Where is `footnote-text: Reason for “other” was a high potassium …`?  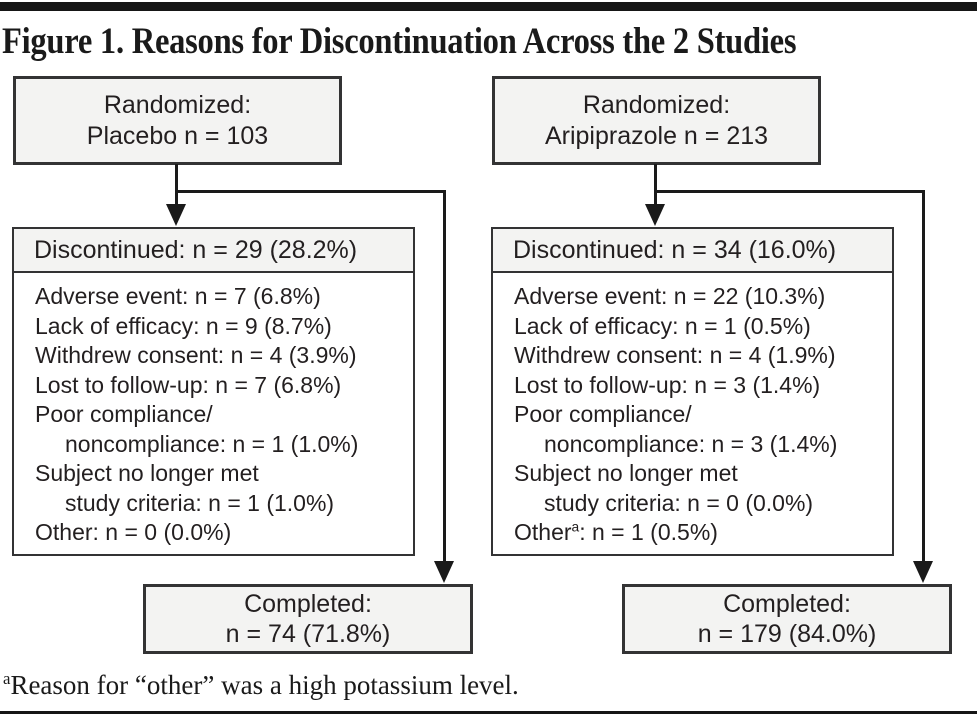 footnote-text: Reason for “other” was a high potassium … is located at coordinates (264, 685).